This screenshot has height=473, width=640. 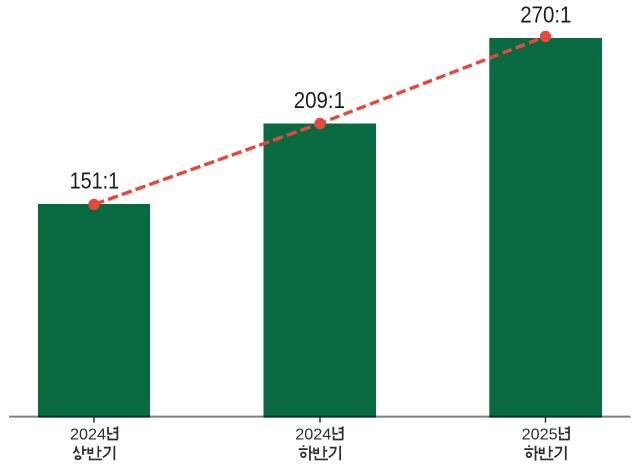 What do you see at coordinates (545, 14) in the screenshot?
I see `svg-text: 270:1` at bounding box center [545, 14].